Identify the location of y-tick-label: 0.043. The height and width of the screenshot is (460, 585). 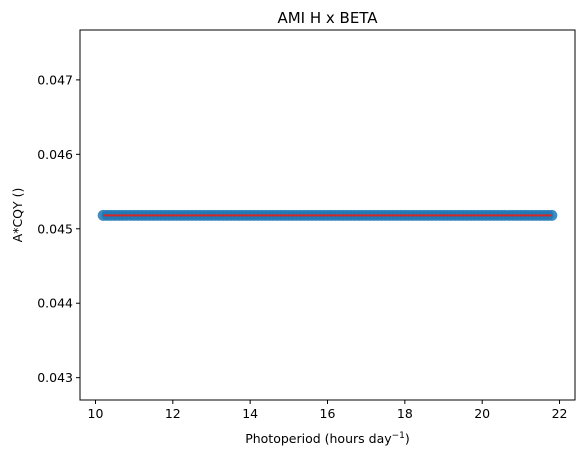
(55, 377).